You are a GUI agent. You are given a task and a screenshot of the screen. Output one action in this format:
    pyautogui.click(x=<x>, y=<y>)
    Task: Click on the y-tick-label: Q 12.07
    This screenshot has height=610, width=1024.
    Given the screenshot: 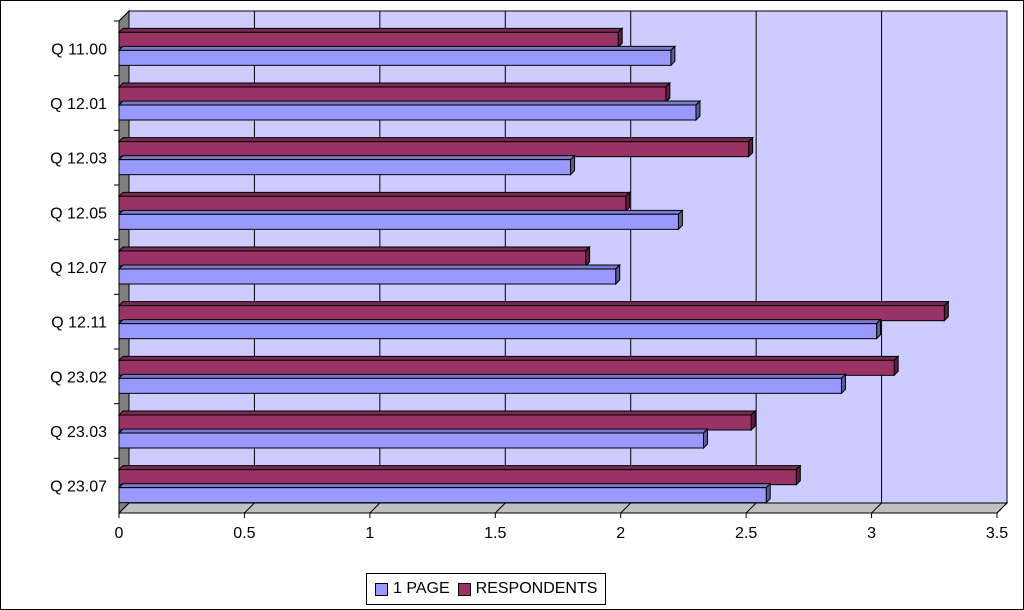 What is the action you would take?
    pyautogui.click(x=78, y=268)
    